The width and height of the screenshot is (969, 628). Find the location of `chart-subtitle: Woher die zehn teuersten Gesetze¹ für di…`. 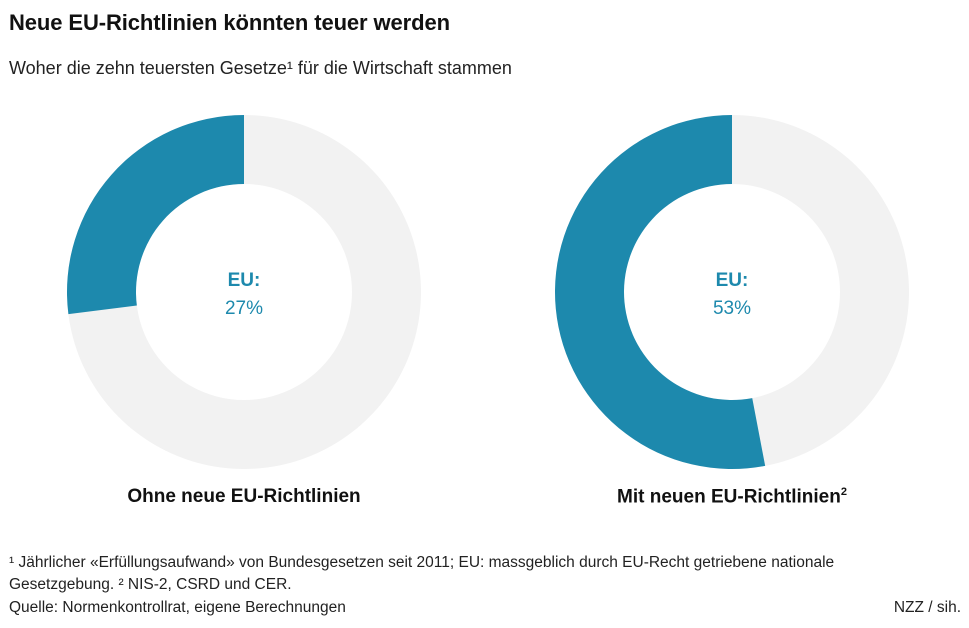

chart-subtitle: Woher die zehn teuersten Gesetze¹ für di… is located at coordinates (260, 68).